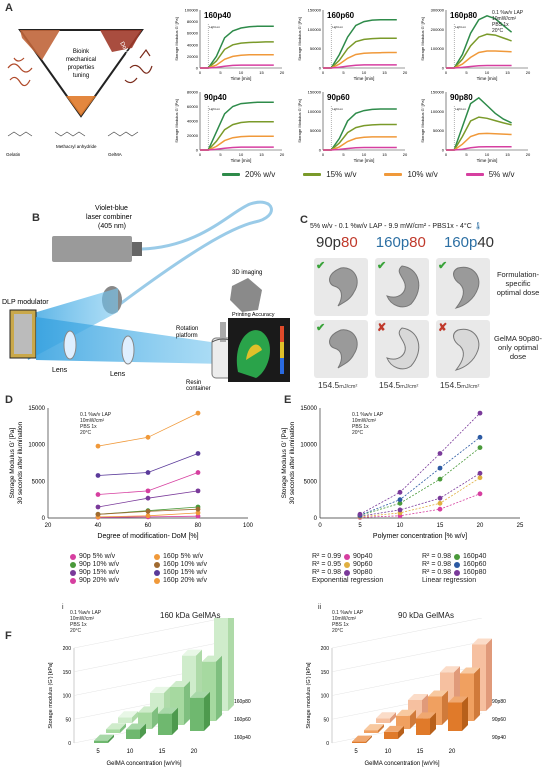 The image size is (542, 768). What do you see at coordinates (60, 370) in the screenshot?
I see `label-lens-1: Lens` at bounding box center [60, 370].